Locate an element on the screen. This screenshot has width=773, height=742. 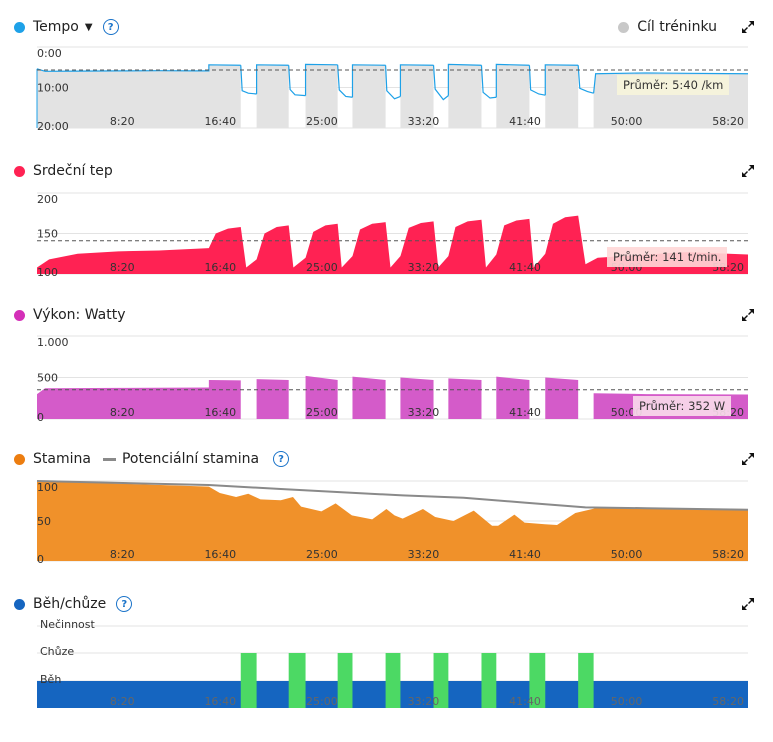
y-tick-label: 0:00 is located at coordinates (49, 53).